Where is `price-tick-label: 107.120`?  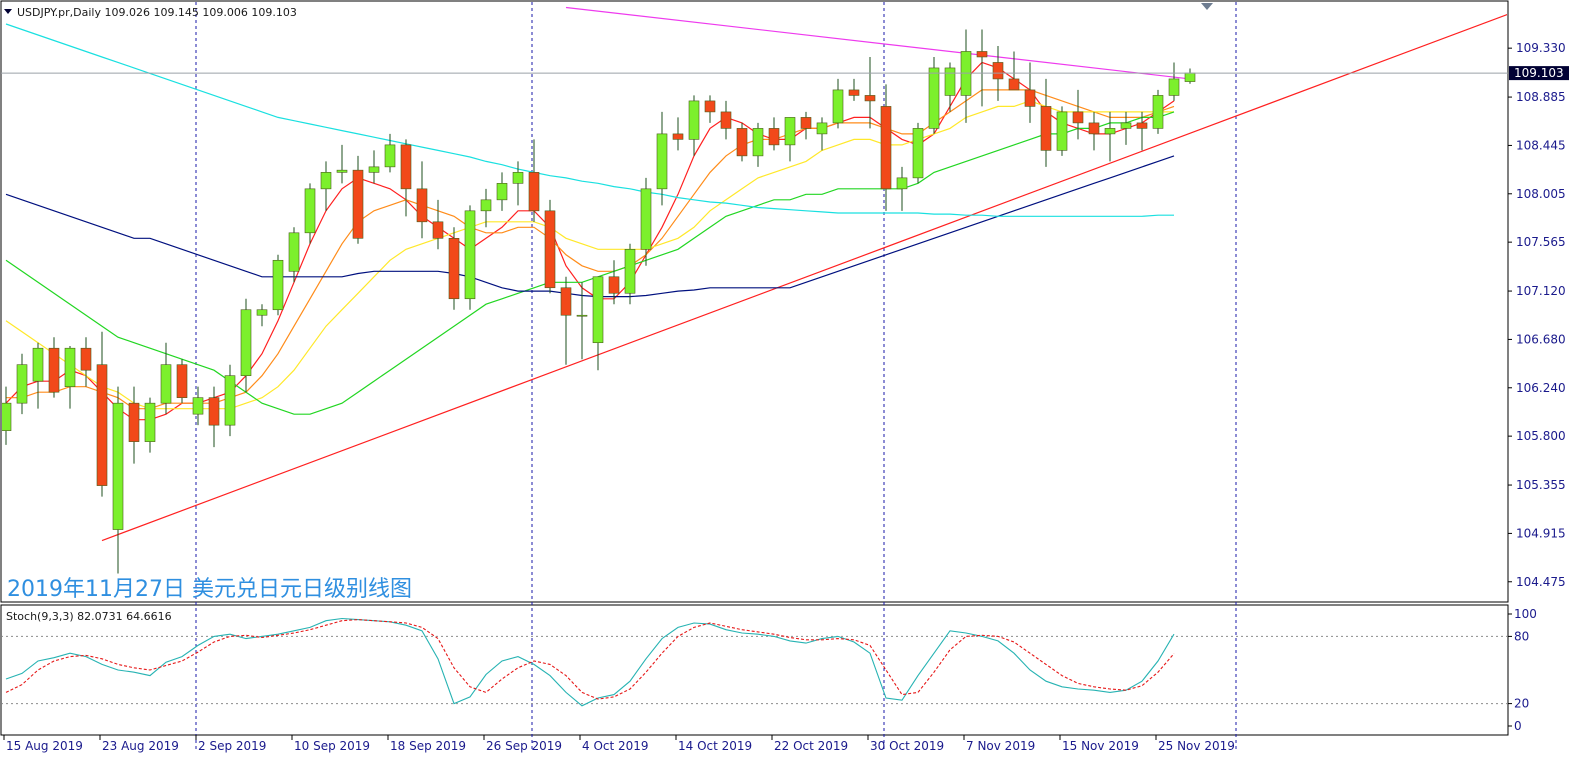
price-tick-label: 107.120 is located at coordinates (1541, 291).